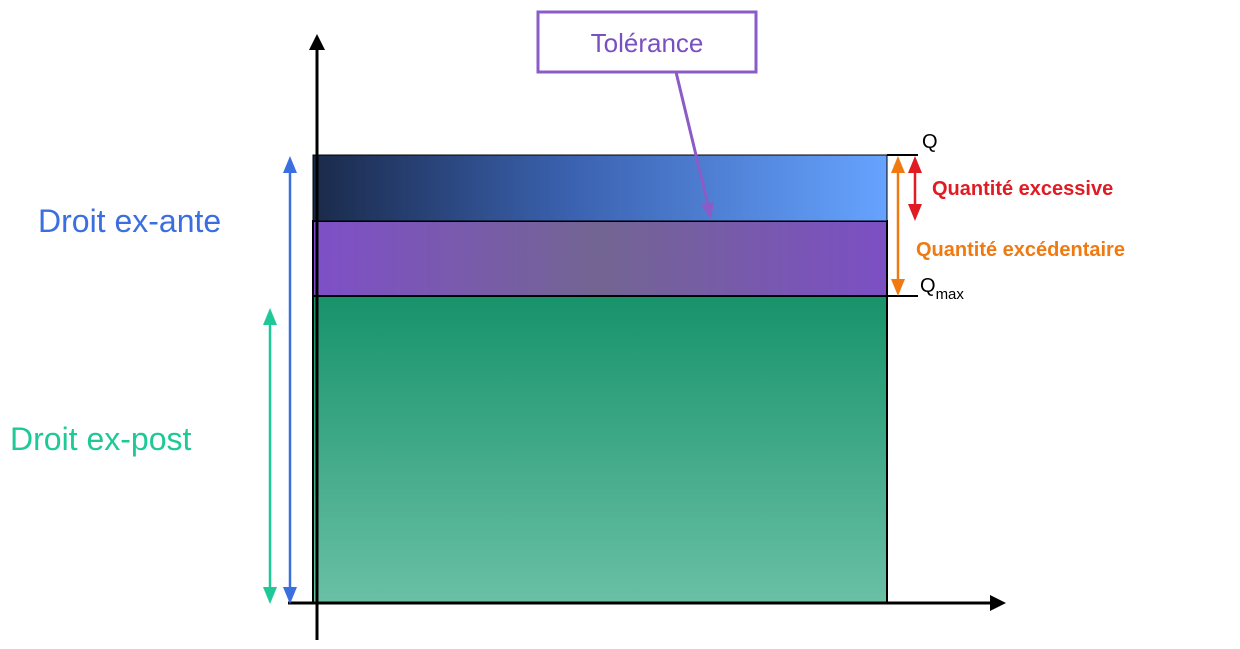  What do you see at coordinates (915, 188) in the screenshot?
I see `excessive-double-arrow` at bounding box center [915, 188].